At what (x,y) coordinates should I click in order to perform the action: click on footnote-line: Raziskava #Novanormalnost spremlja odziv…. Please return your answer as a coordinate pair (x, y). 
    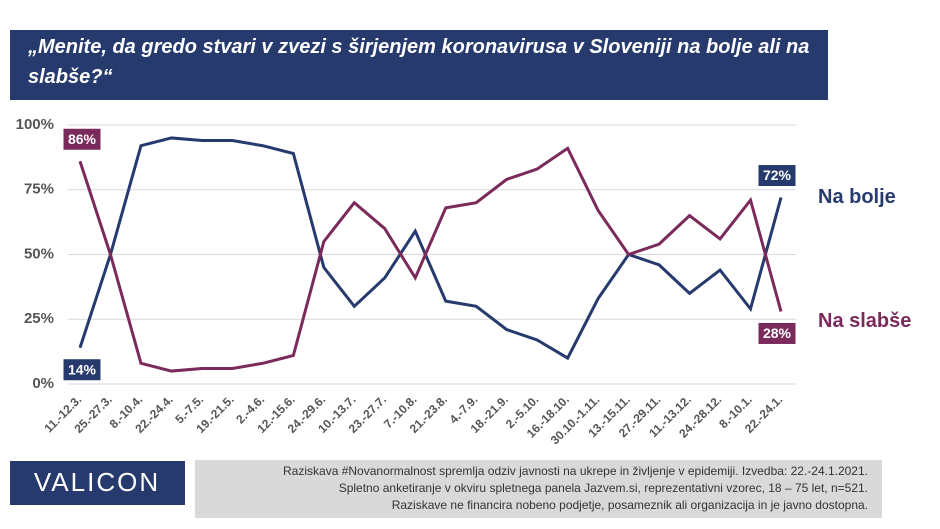
    Looking at the image, I should click on (575, 471).